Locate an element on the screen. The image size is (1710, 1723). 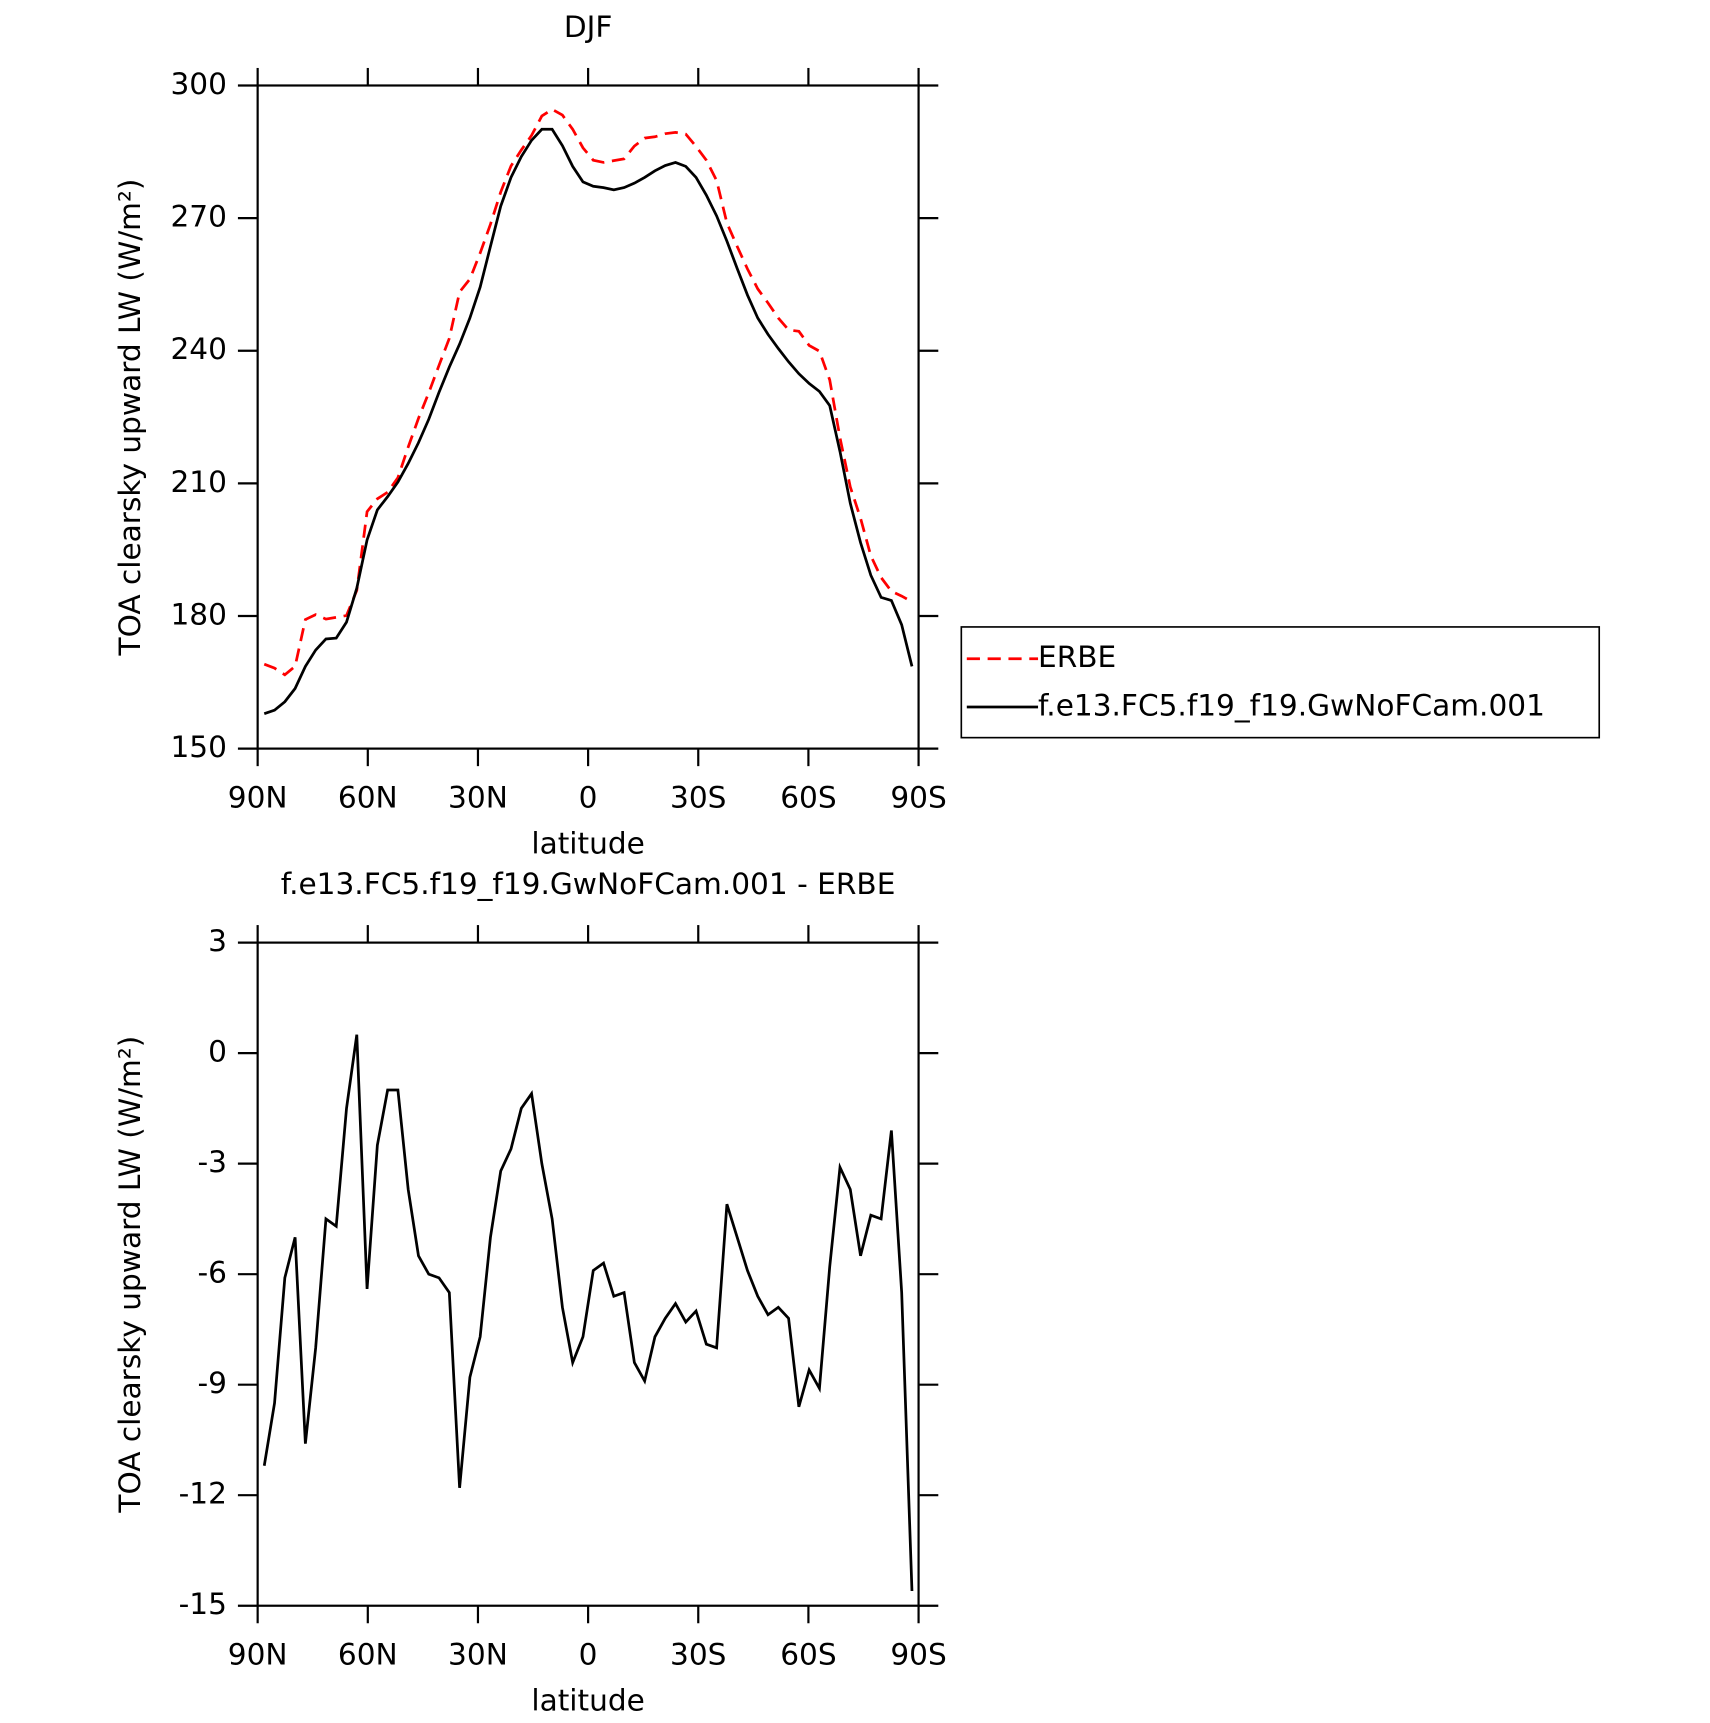
y-tick-label: -15 is located at coordinates (203, 1604).